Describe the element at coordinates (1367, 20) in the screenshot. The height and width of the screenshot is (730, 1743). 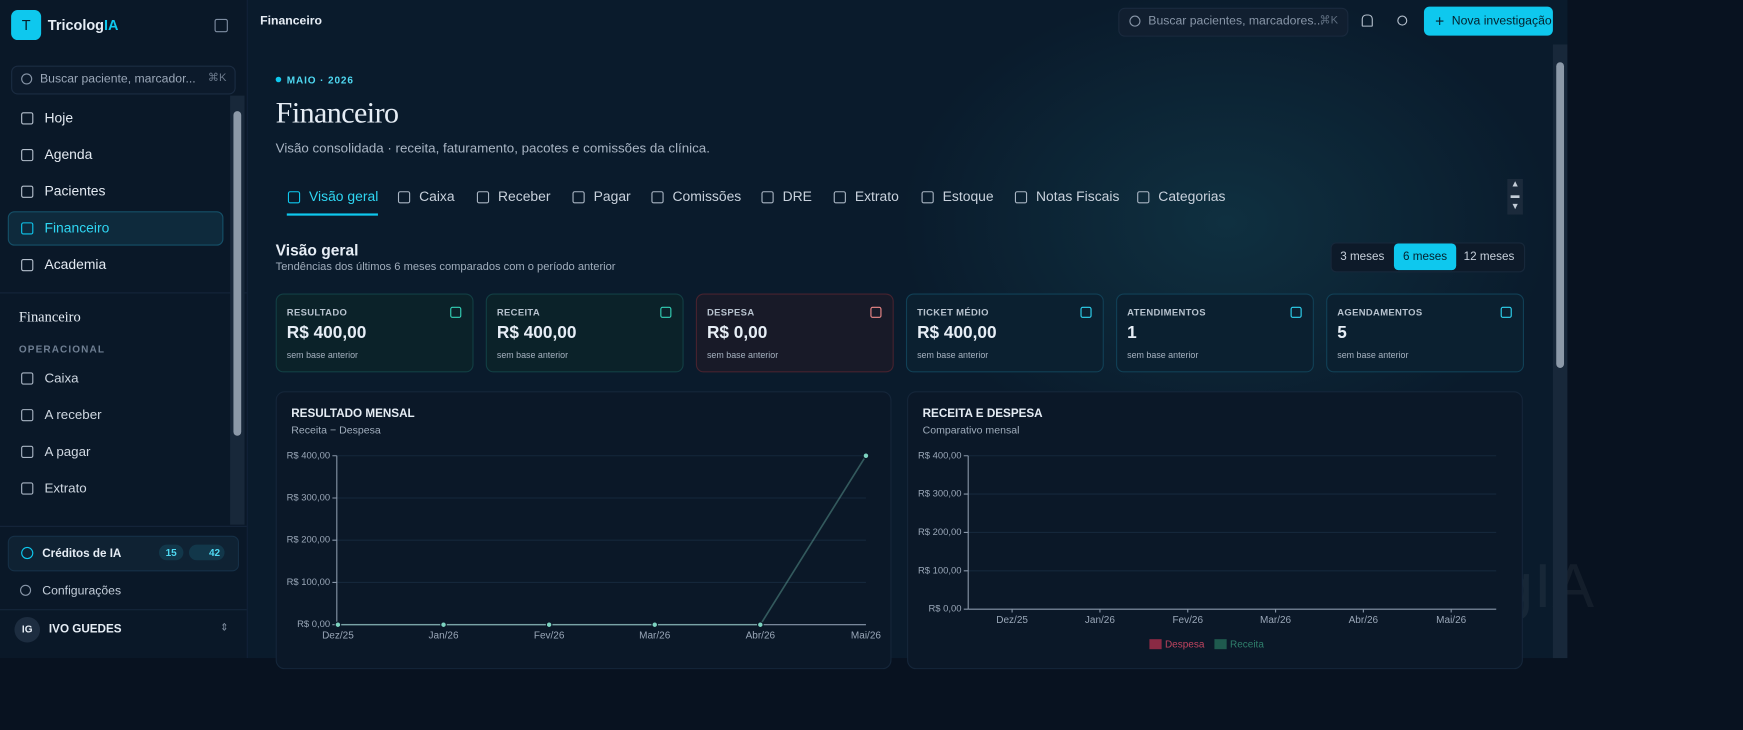
I see `notifications` at that location.